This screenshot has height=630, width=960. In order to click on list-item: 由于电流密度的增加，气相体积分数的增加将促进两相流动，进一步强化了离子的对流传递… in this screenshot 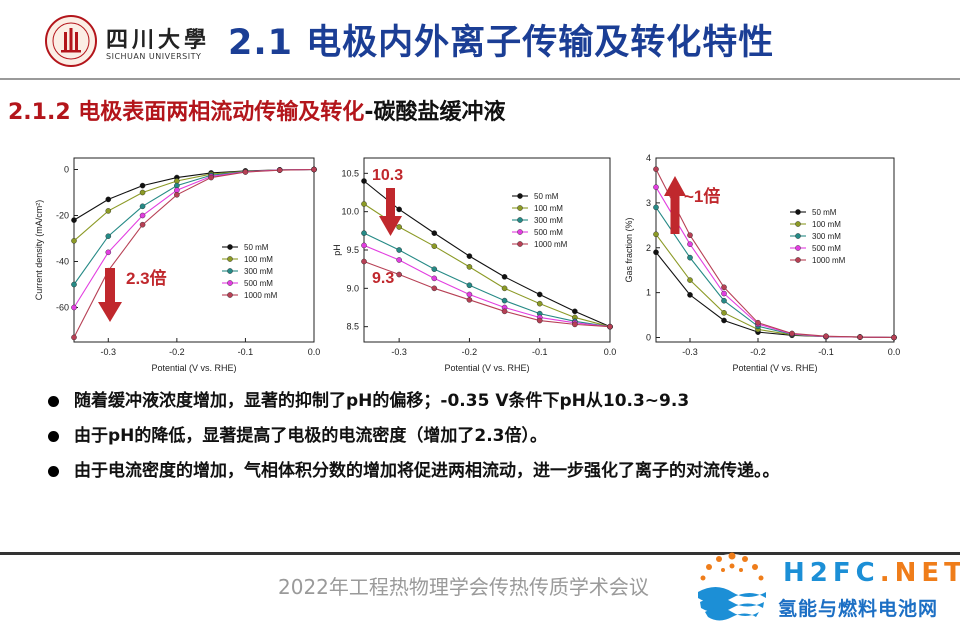, I will do `click(474, 471)`.